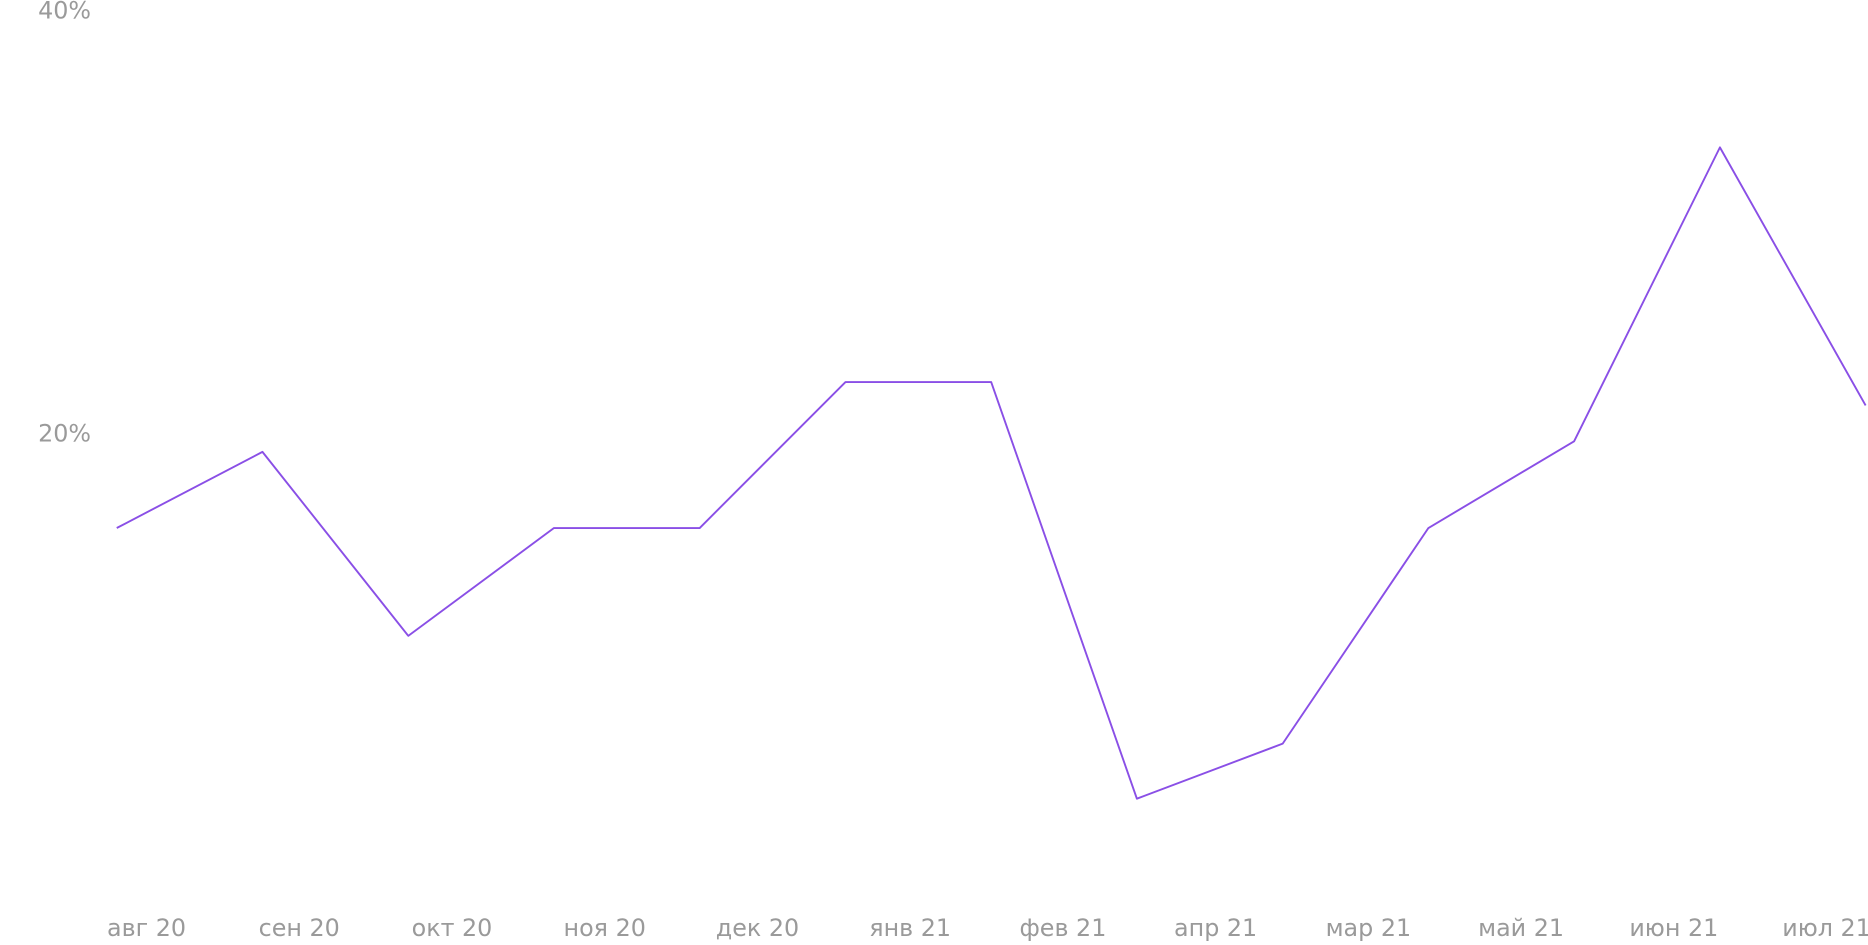 This screenshot has height=945, width=1868. Describe the element at coordinates (1521, 928) in the screenshot. I see `x-tick-label: май 21` at that location.